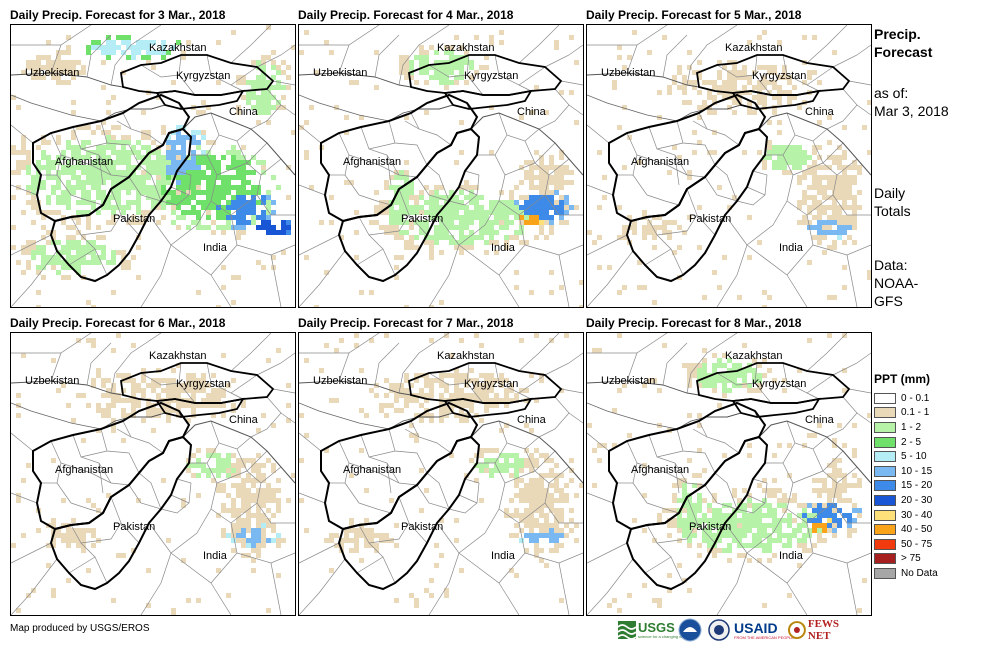 This screenshot has height=649, width=983. I want to click on legend-label: 5 - 10, so click(914, 457).